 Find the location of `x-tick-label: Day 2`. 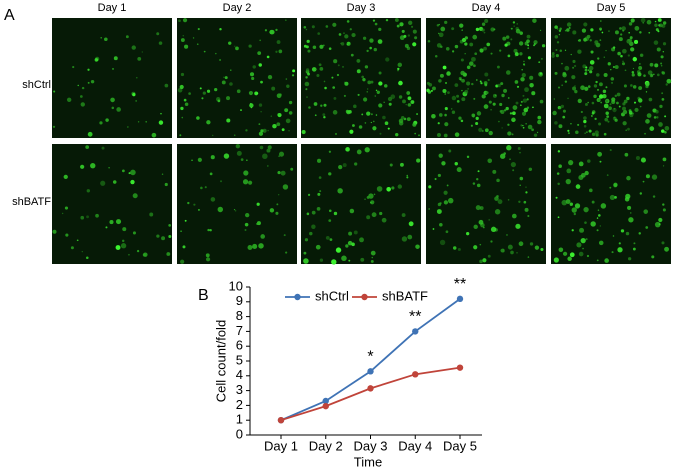

x-tick-label: Day 2 is located at coordinates (326, 445).